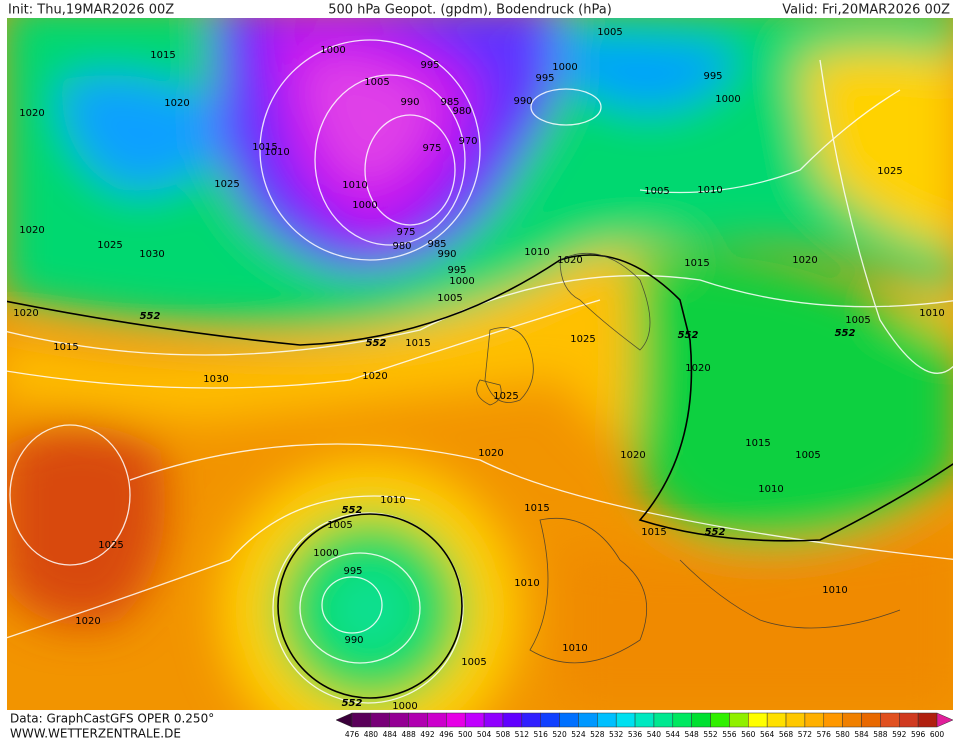 This screenshot has height=741, width=959. I want to click on colorbar-label: 584, so click(861, 734).